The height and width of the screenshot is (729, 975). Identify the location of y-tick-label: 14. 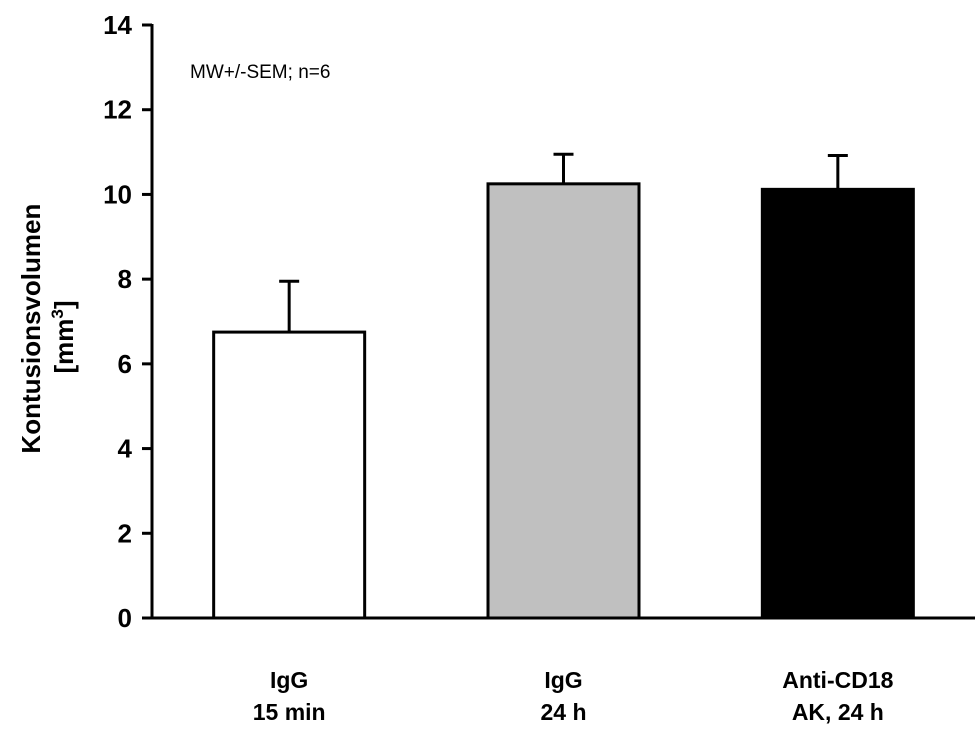
(117, 25).